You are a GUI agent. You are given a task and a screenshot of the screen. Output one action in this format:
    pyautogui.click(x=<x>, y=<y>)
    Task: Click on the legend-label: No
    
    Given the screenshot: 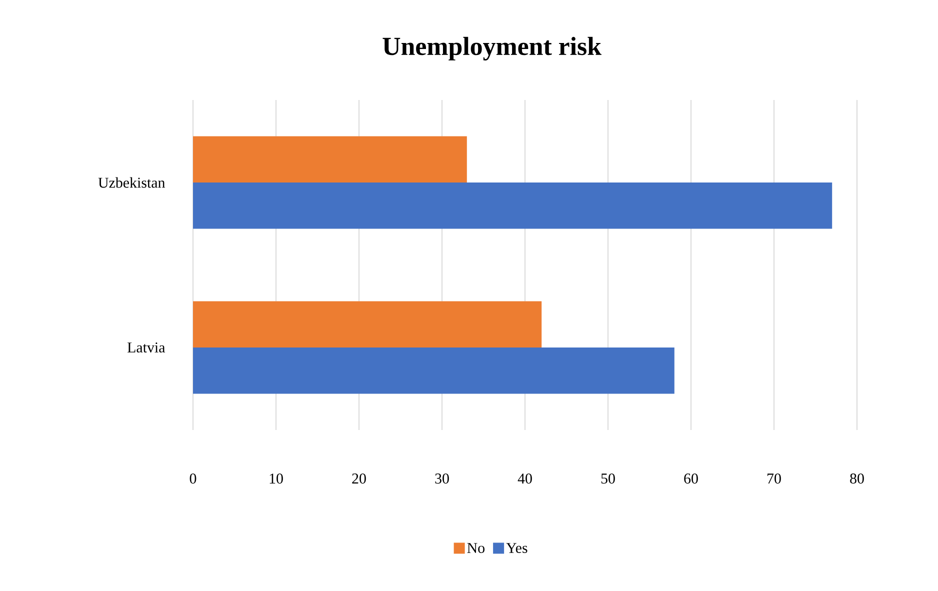 What is the action you would take?
    pyautogui.click(x=475, y=548)
    